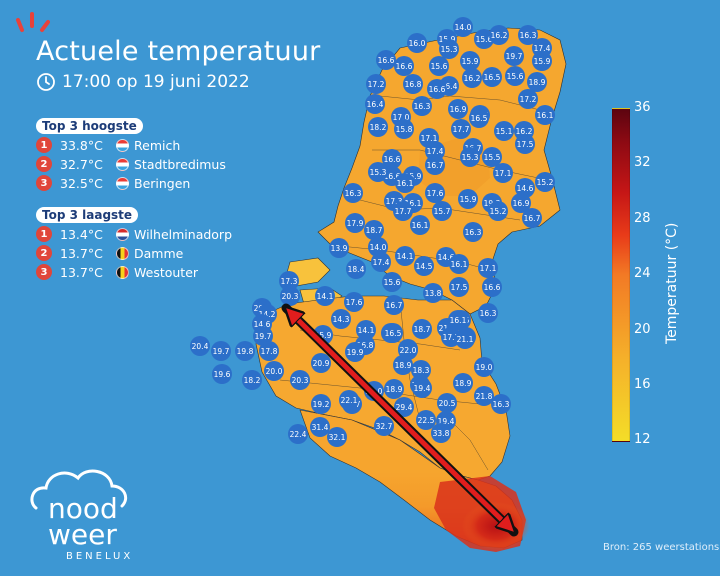 Image resolution: width=720 pixels, height=576 pixels. I want to click on row-place: Wilhelminadorp, so click(183, 234).